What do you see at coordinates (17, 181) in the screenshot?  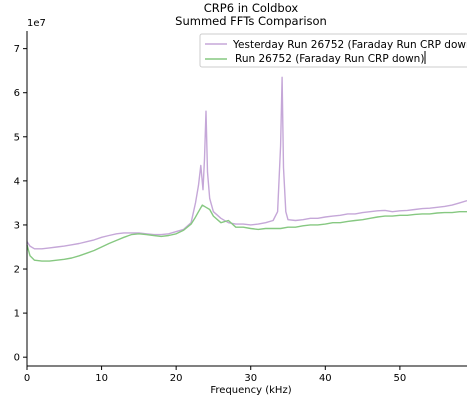 I see `y-tick-label: 4` at bounding box center [17, 181].